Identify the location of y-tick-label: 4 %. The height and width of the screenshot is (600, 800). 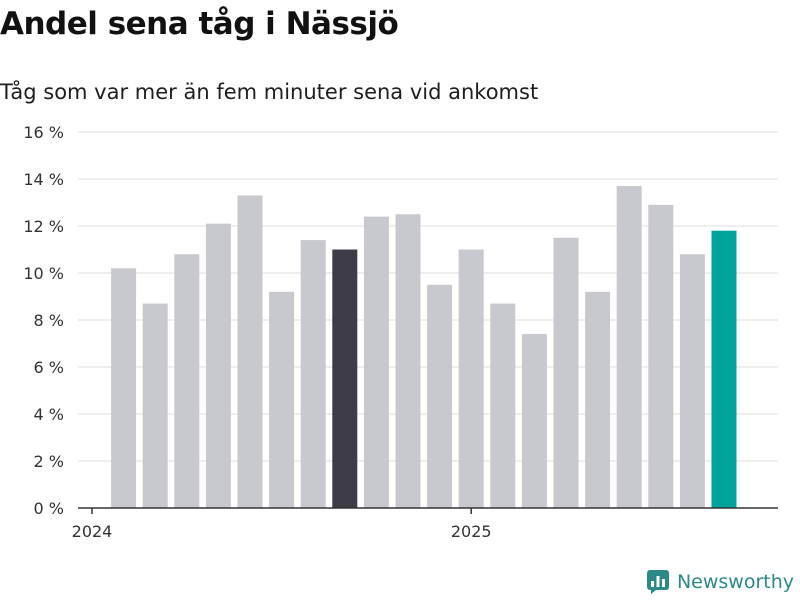
(49, 414).